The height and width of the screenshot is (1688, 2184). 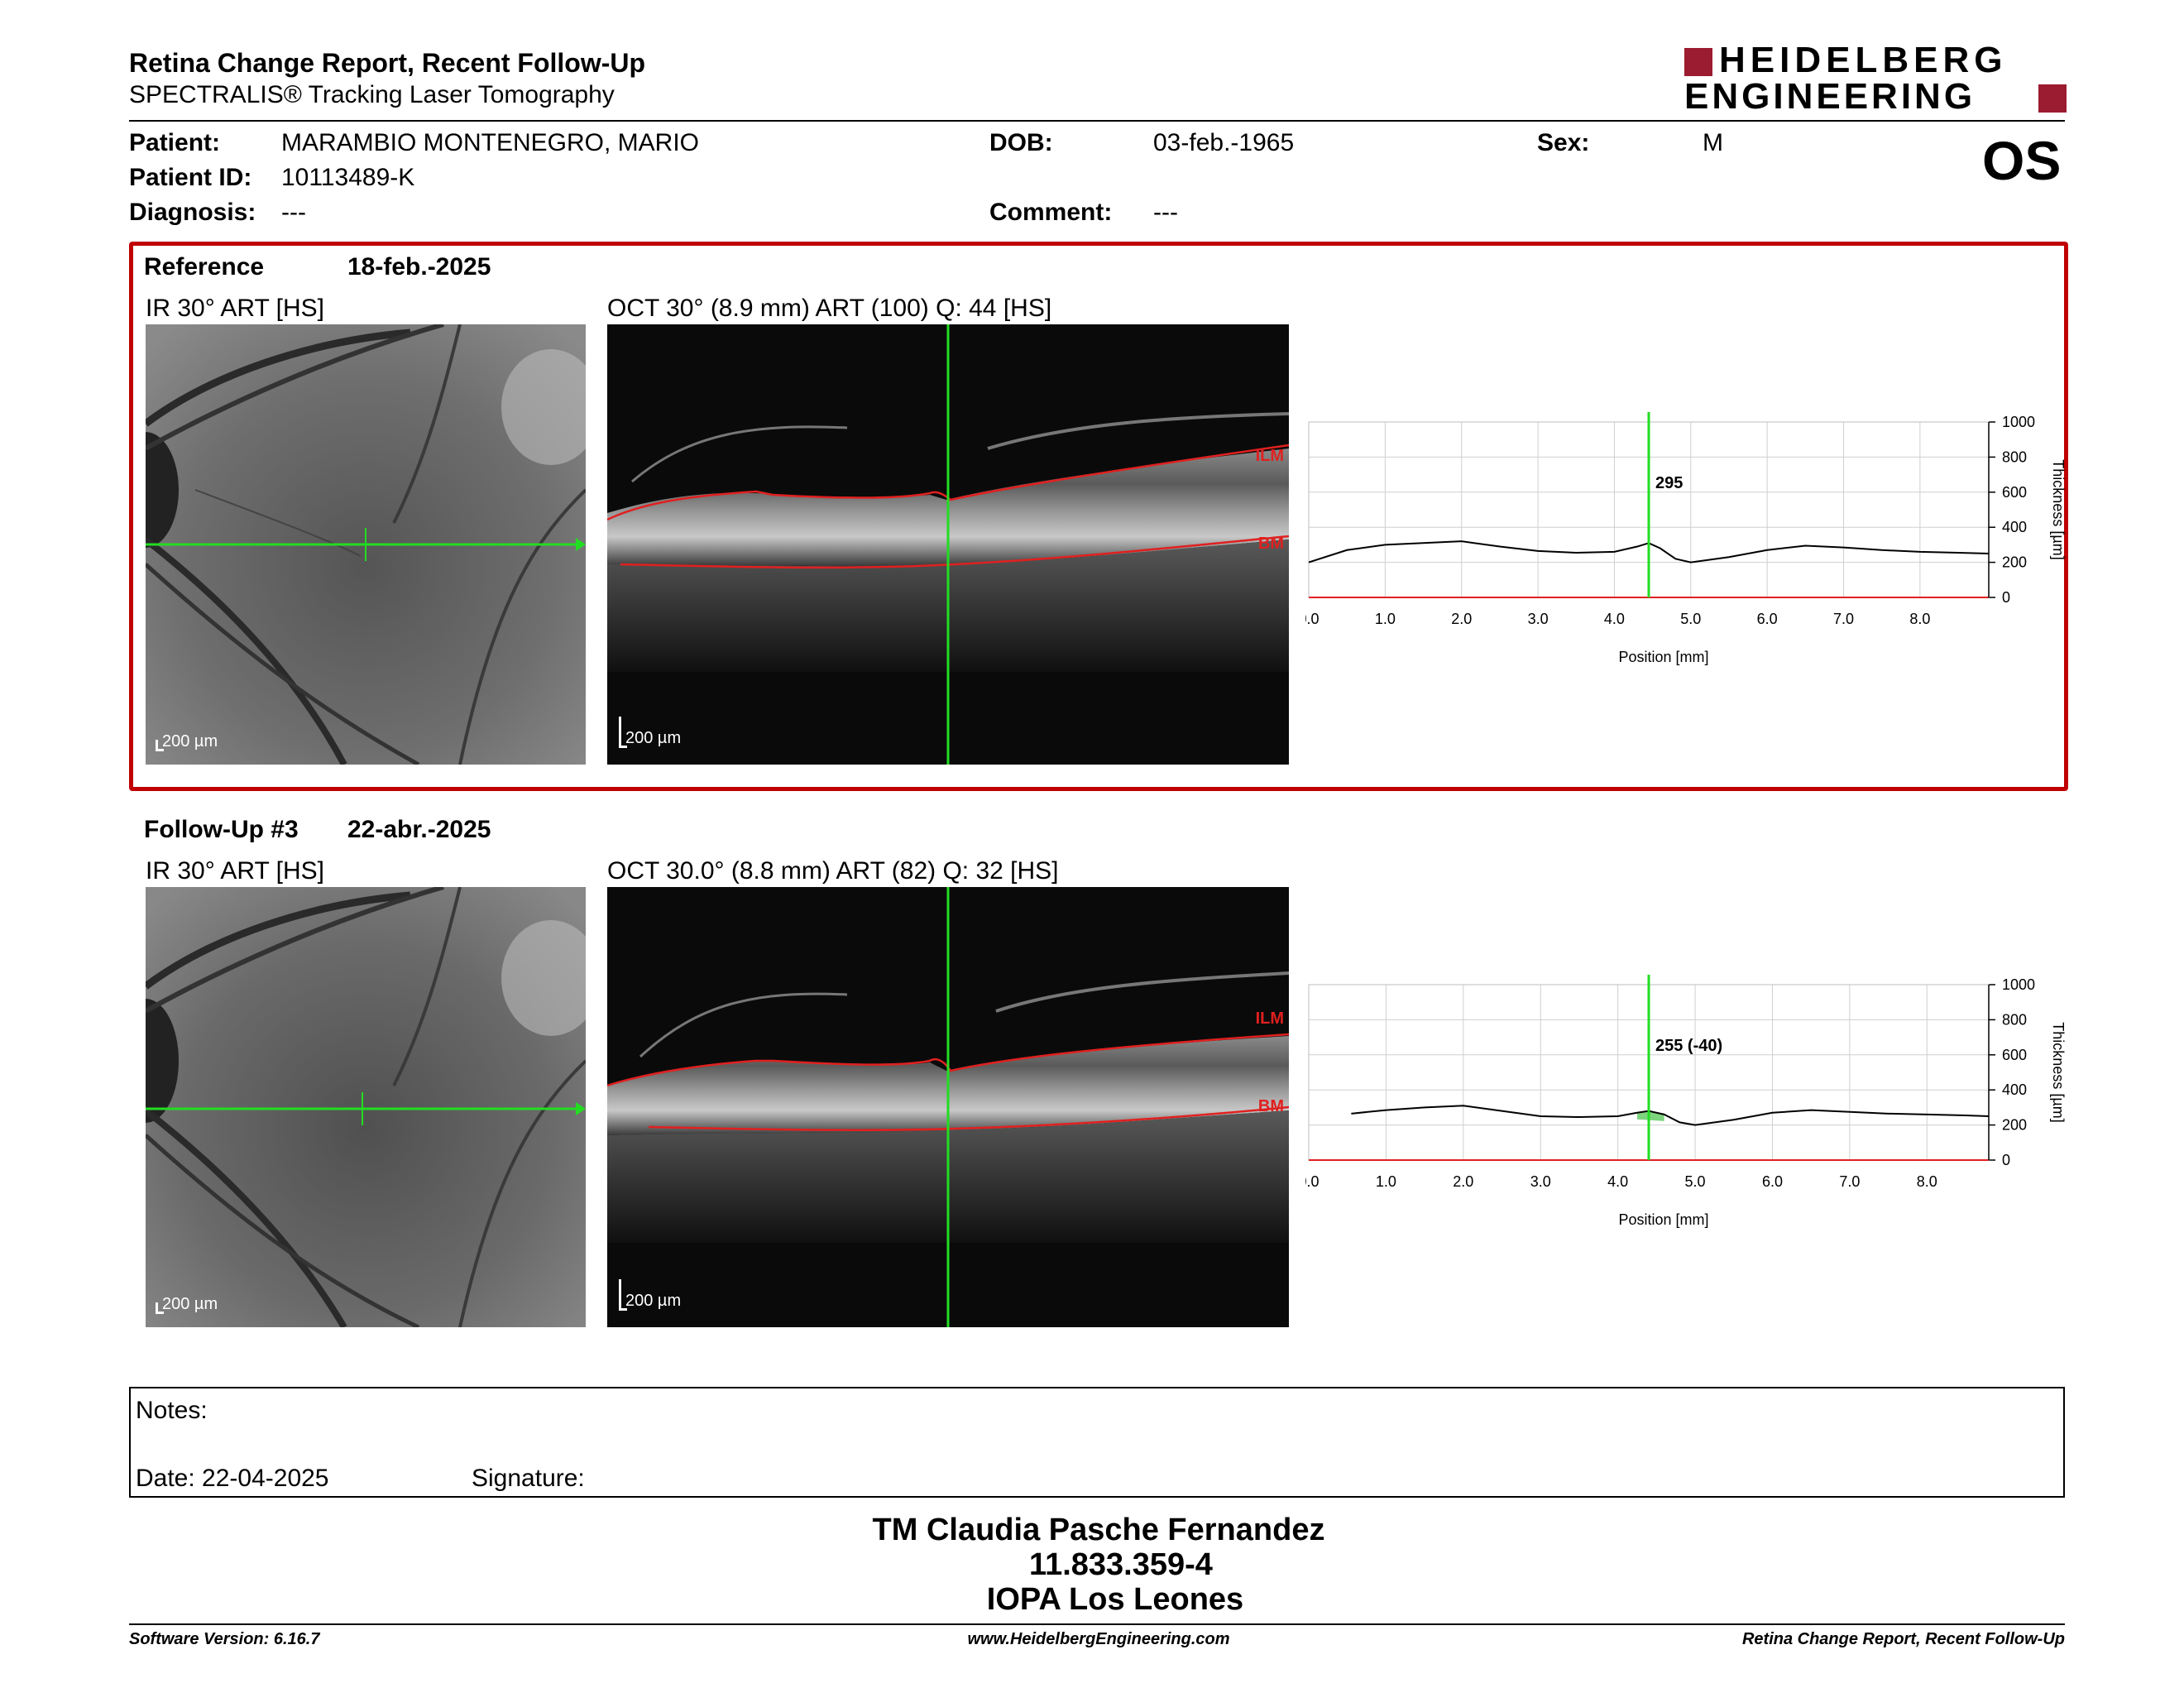 I want to click on notes-date: Date: 22-04-2025, so click(x=232, y=1478).